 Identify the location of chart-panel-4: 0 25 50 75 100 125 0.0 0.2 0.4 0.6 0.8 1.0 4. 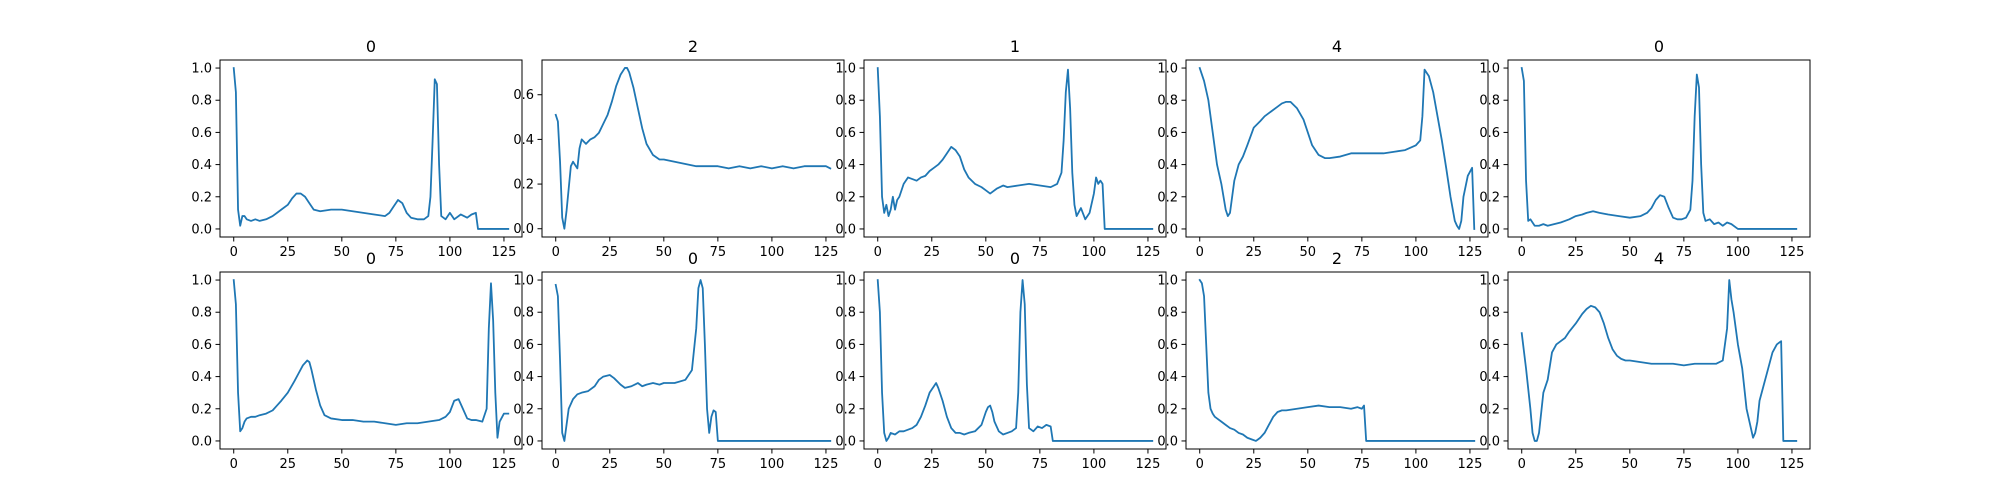
(1323, 148).